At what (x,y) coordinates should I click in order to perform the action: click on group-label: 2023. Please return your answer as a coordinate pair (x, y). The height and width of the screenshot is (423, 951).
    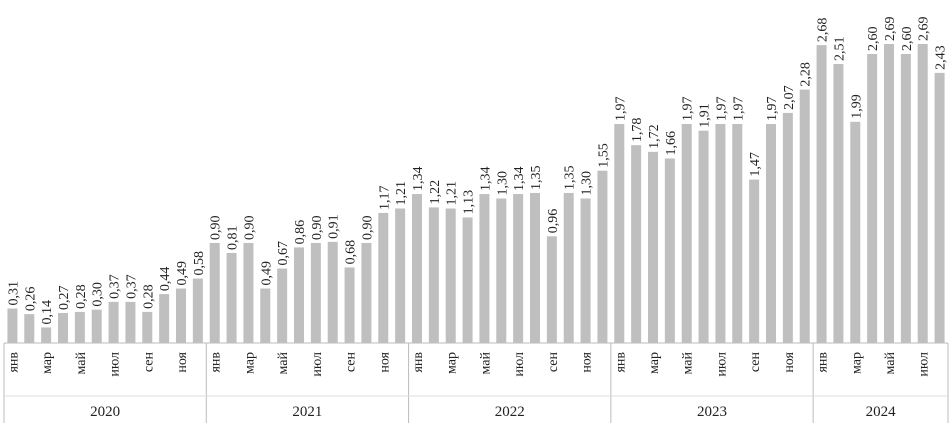
    Looking at the image, I should click on (712, 412).